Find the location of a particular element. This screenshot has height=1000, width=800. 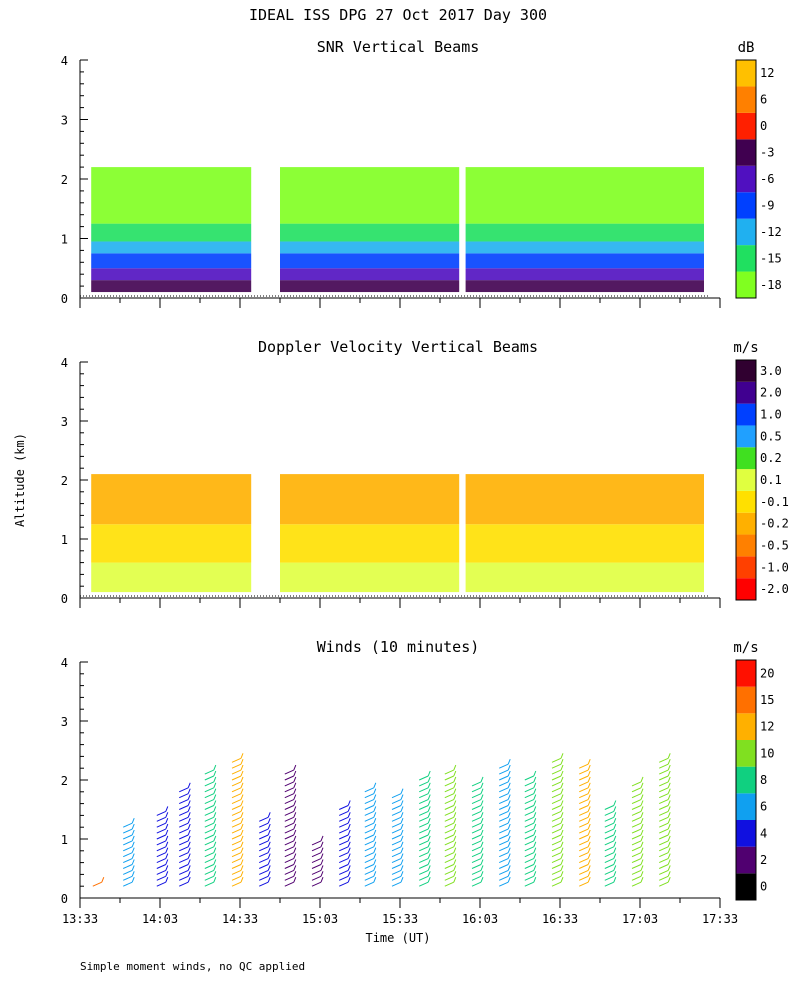

doppler-y-axis: 0 1 2 3 4 is located at coordinates (74, 481).